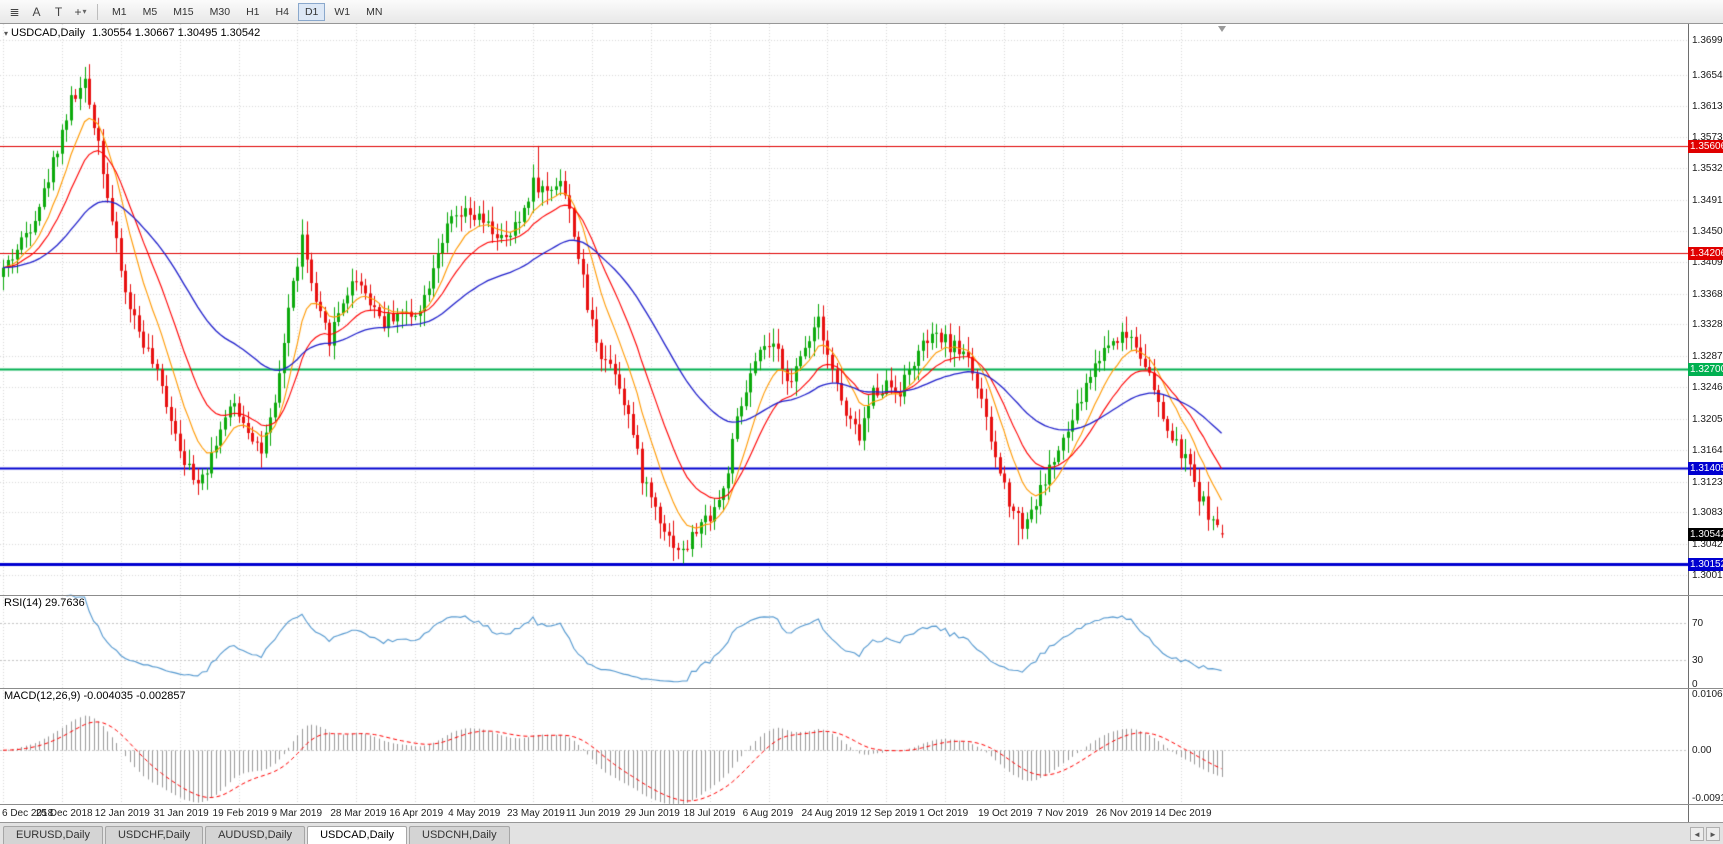 The width and height of the screenshot is (1723, 844). Describe the element at coordinates (1124, 813) in the screenshot. I see `date-tick-label: 26 Nov 2019` at that location.